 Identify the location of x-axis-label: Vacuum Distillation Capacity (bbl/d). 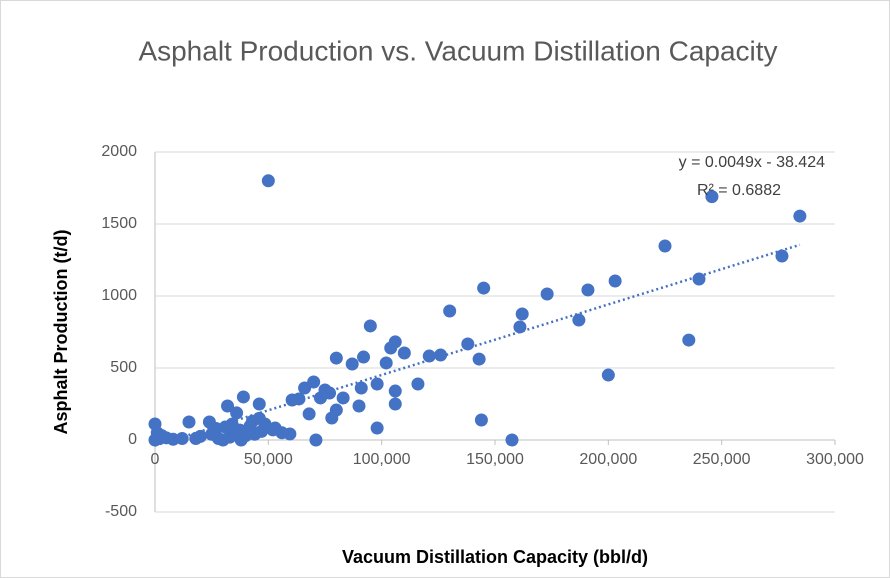
(495, 557).